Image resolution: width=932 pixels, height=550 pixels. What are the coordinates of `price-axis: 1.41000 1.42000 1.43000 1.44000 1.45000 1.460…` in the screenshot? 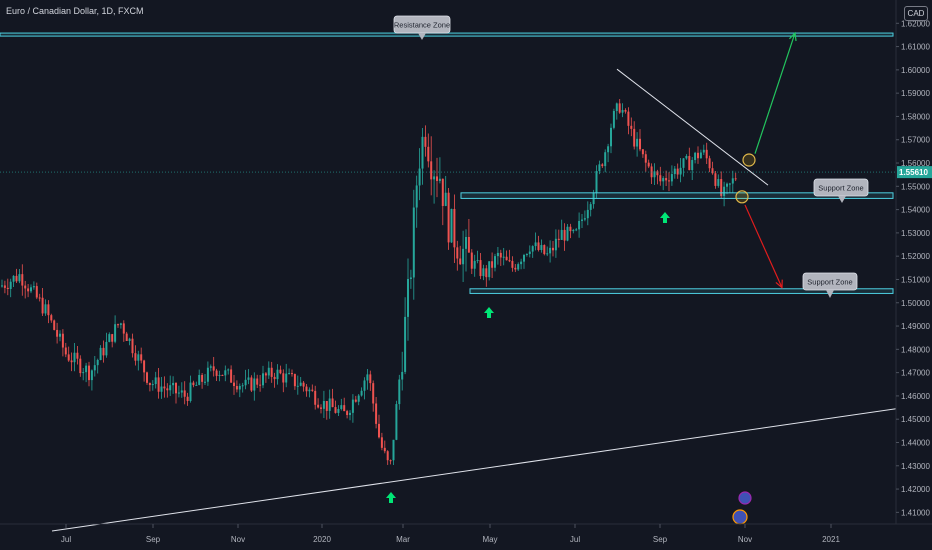 It's located at (913, 275).